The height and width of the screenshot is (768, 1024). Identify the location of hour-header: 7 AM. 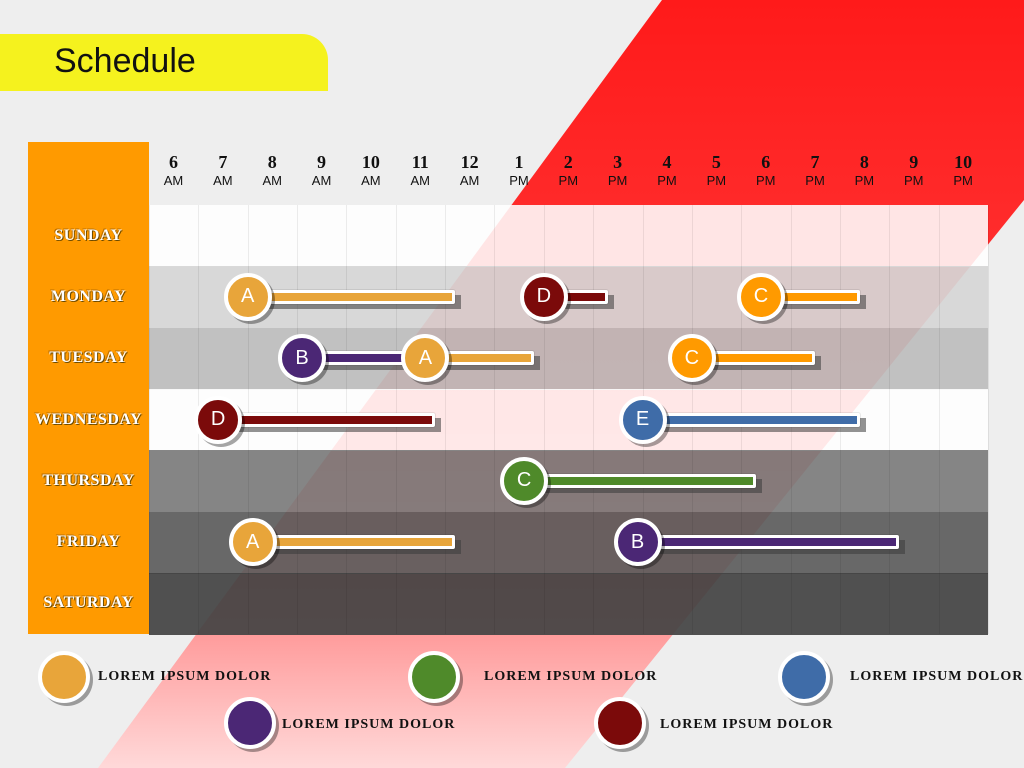
(222, 169).